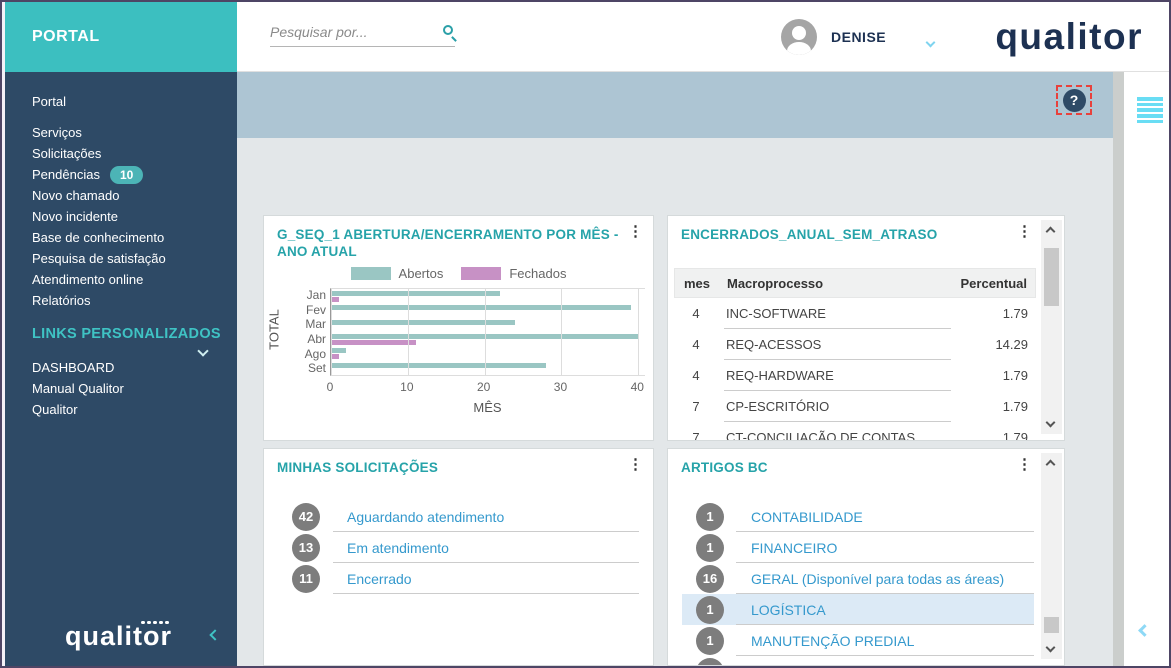 The width and height of the screenshot is (1171, 668). Describe the element at coordinates (448, 30) in the screenshot. I see `search-icon` at that location.